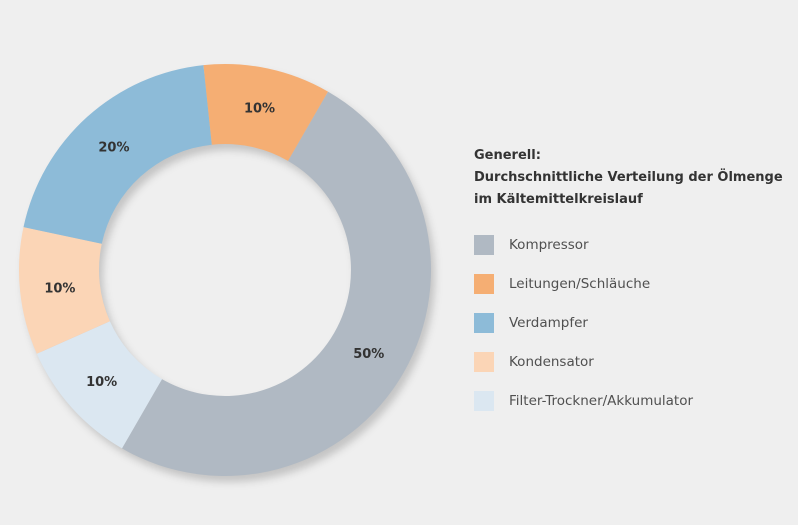  I want to click on legend-item-kondensator: Kondensator, so click(629, 361).